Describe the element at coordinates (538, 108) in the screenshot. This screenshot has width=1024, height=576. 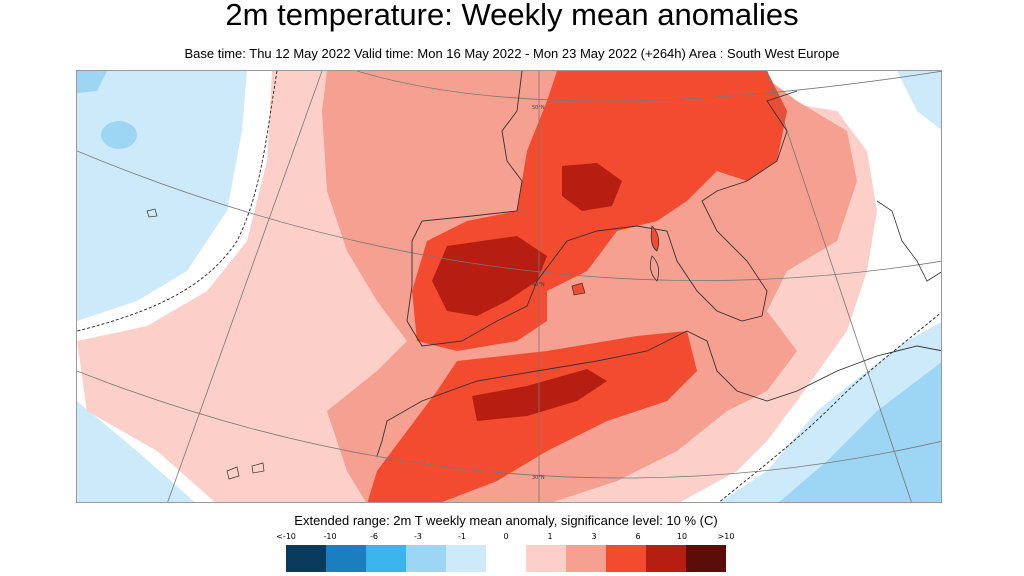
I see `grid-label-50n: 50°N` at that location.